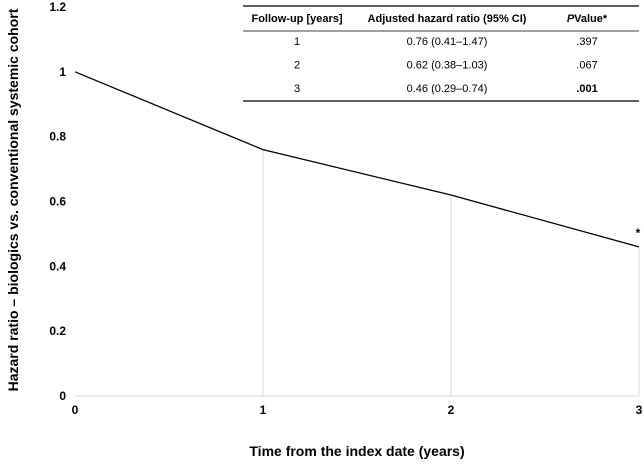  Describe the element at coordinates (62, 396) in the screenshot. I see `y-tick-label: 0` at that location.